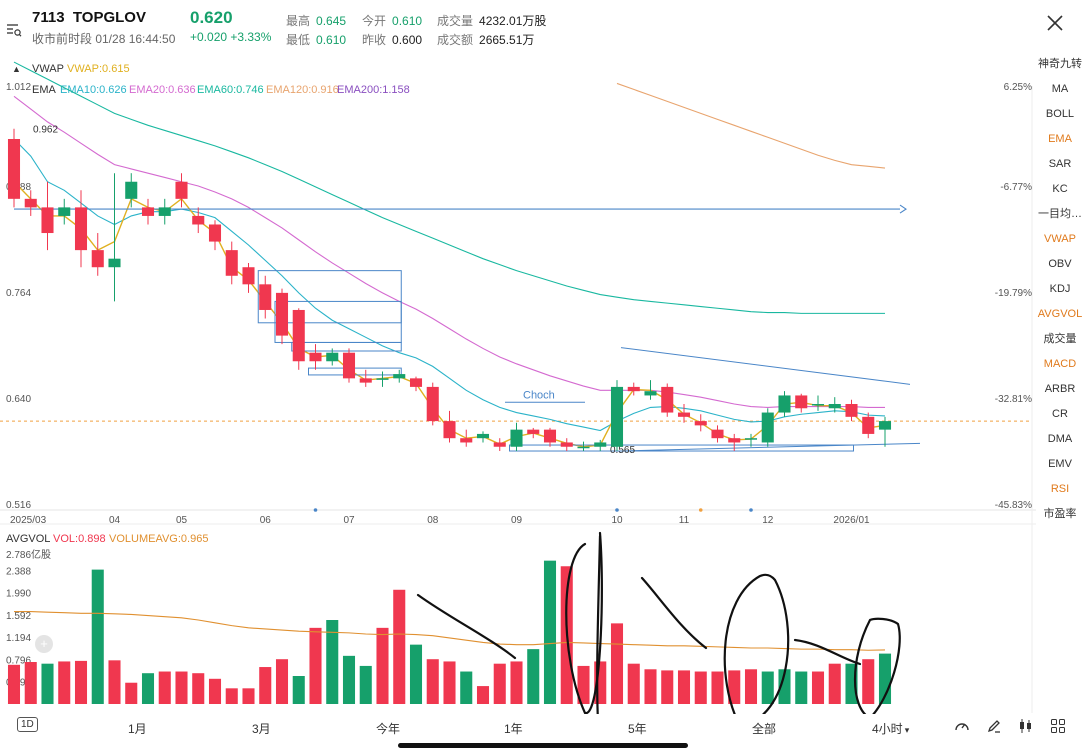 Image resolution: width=1088 pixels, height=756 pixels. What do you see at coordinates (93, 90) in the screenshot?
I see `ema10-legend: EMA10:0.626` at bounding box center [93, 90].